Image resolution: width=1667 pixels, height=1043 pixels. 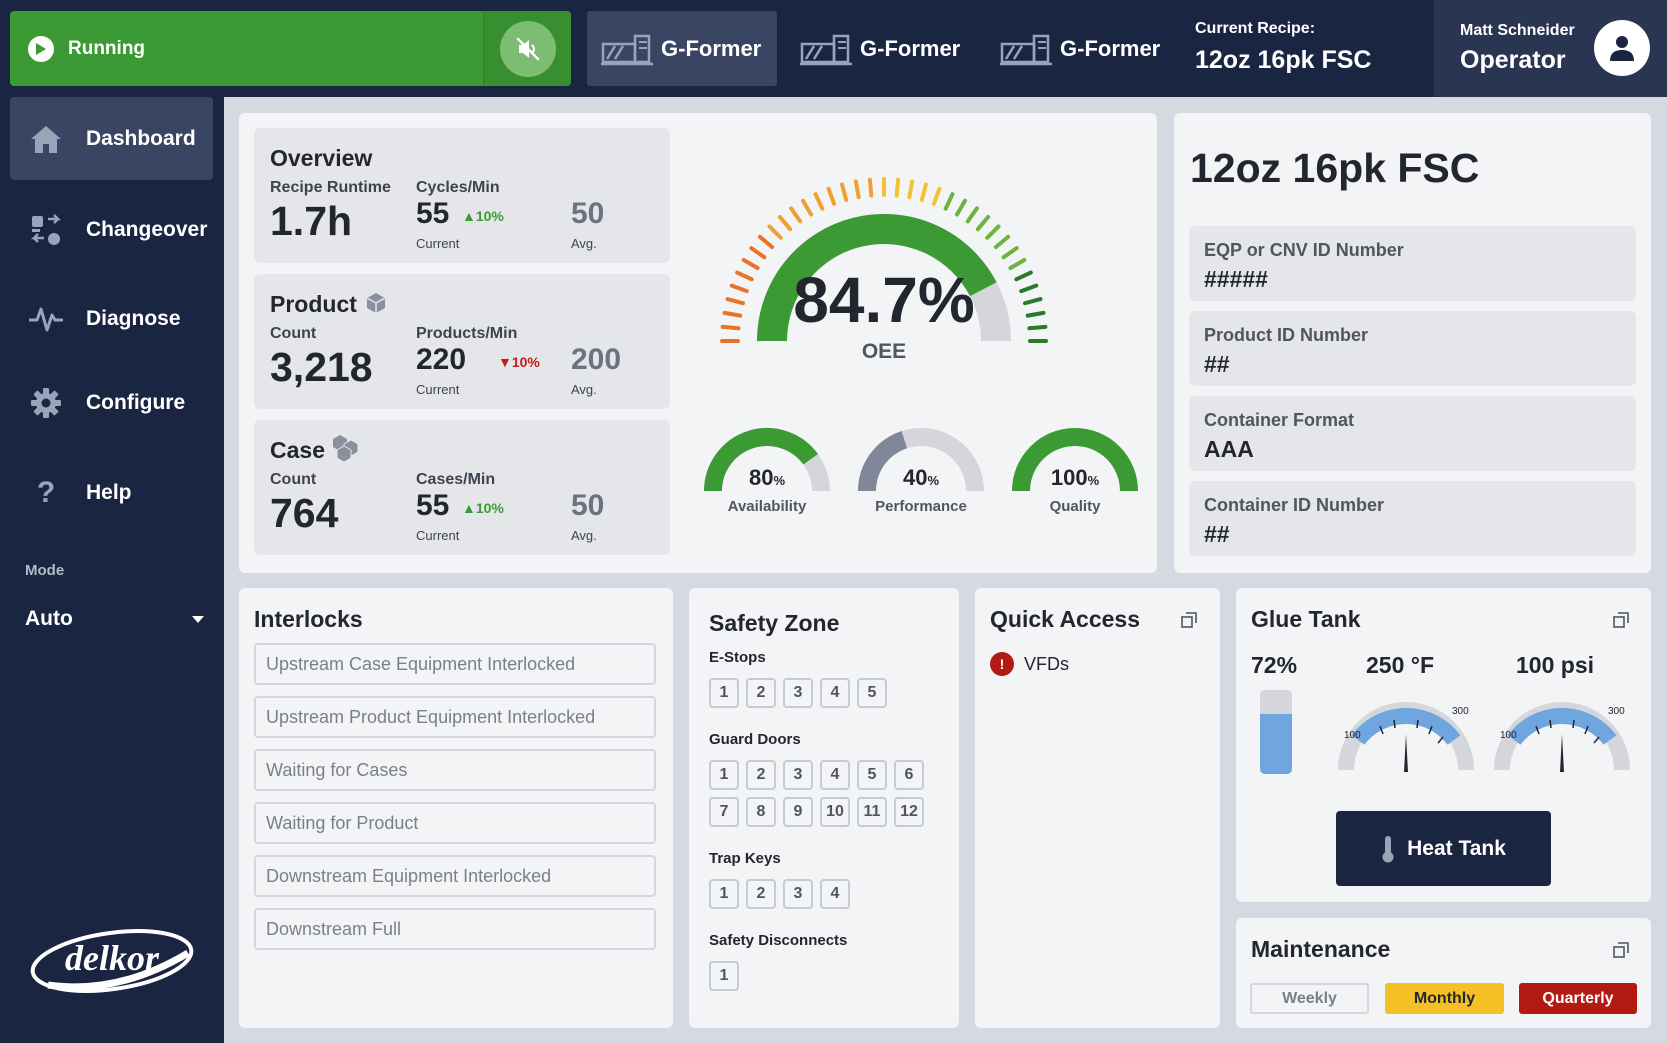 I want to click on user-name: Matt Schneider, so click(x=1517, y=30).